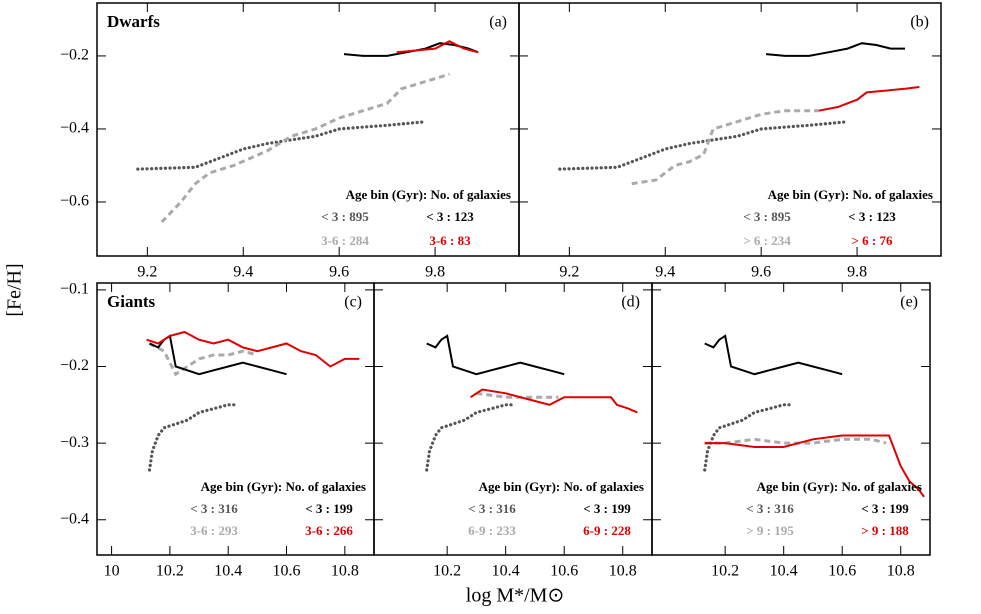 This screenshot has height=614, width=981. What do you see at coordinates (919, 22) in the screenshot?
I see `panel-label: (b)` at bounding box center [919, 22].